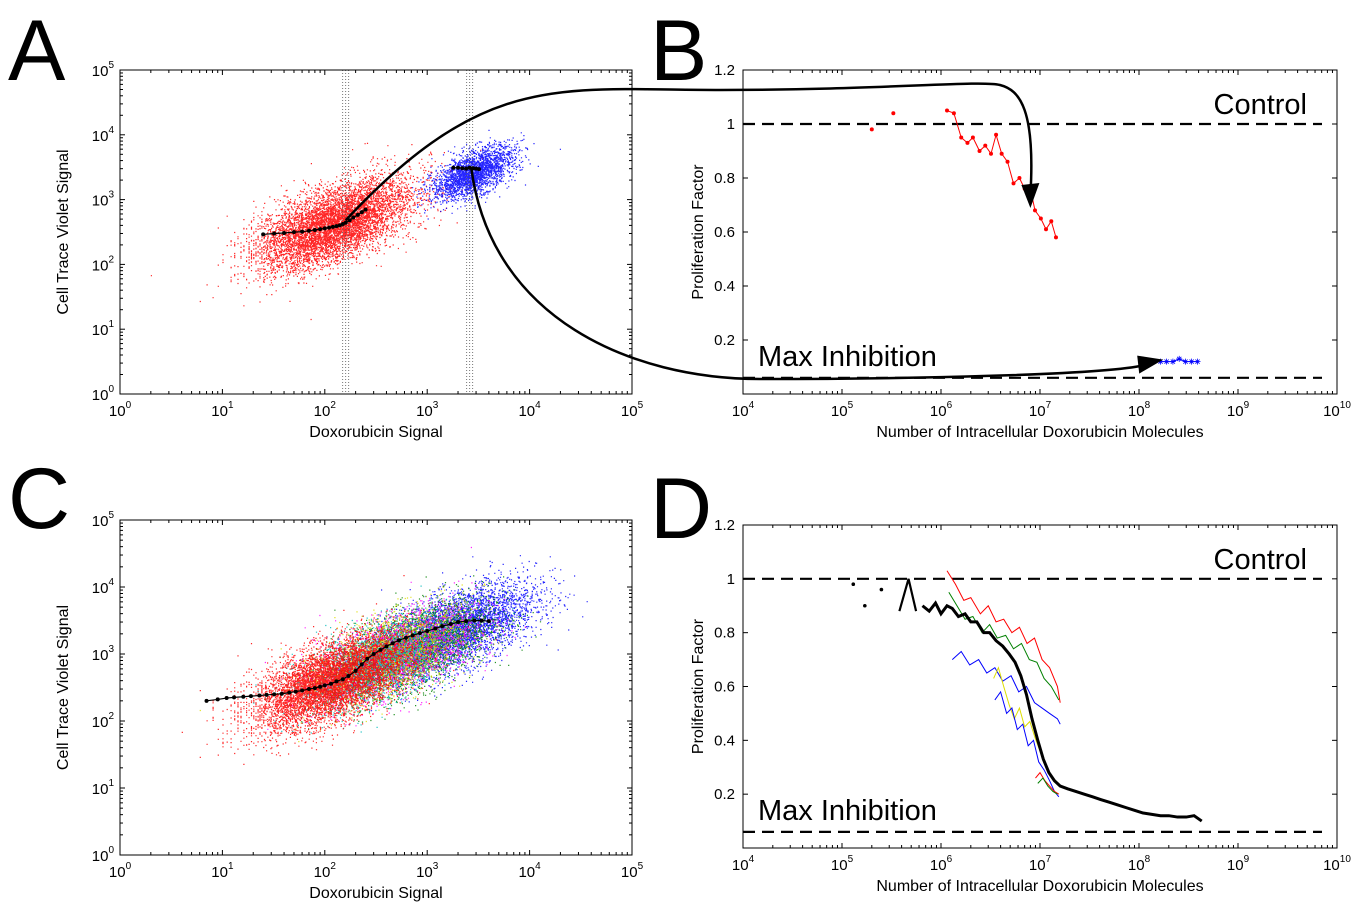 Image resolution: width=1355 pixels, height=910 pixels. I want to click on panel-a-ytick-label: 10¹, so click(103, 329).